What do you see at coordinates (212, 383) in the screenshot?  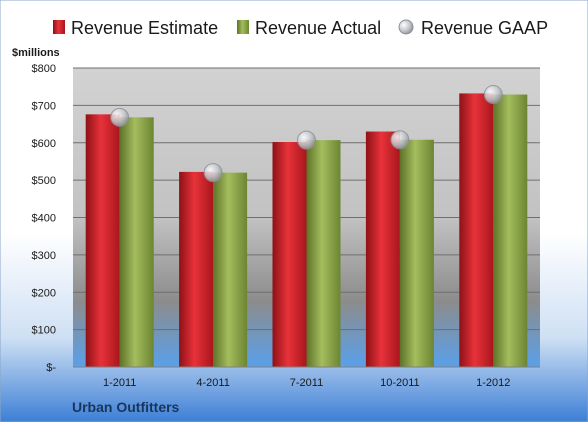 I see `x-tick-label: 4-2011` at bounding box center [212, 383].